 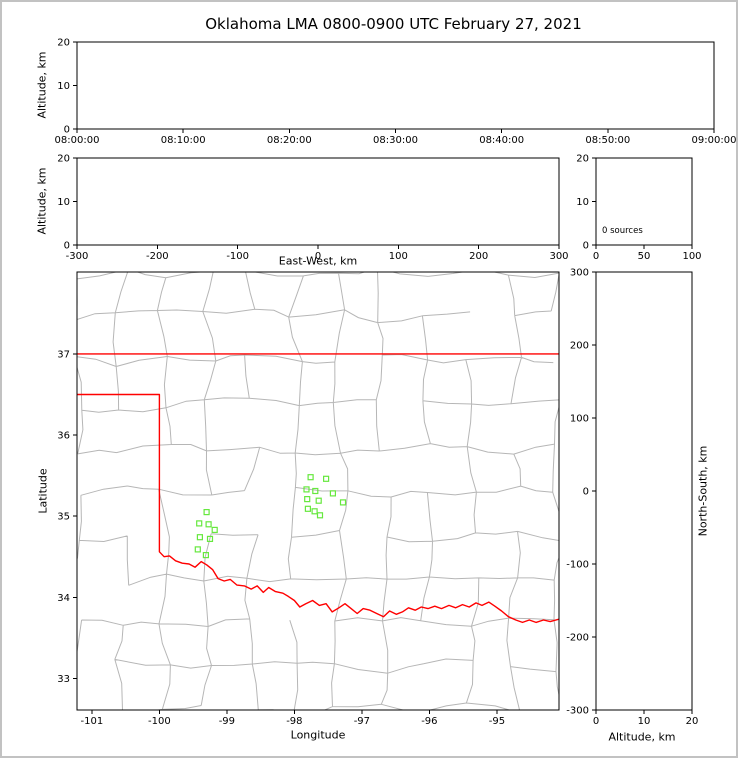 What do you see at coordinates (644, 256) in the screenshot?
I see `x-tick-label: 50` at bounding box center [644, 256].